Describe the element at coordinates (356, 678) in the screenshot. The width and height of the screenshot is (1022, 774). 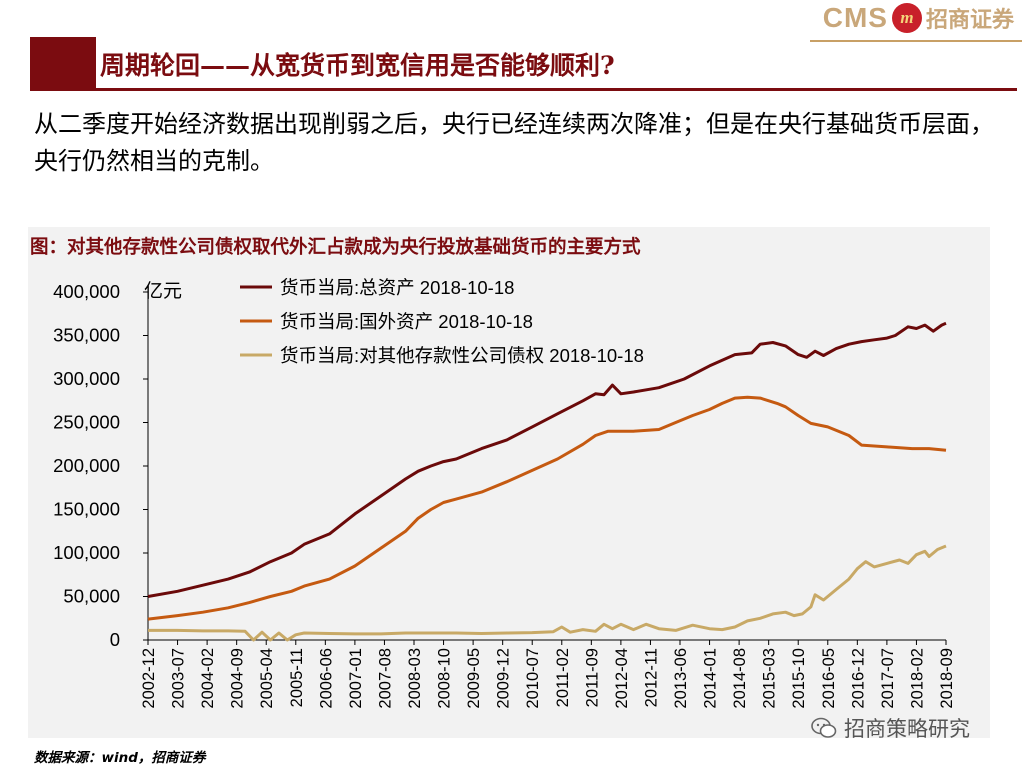
I see `x-tick-label: 2007-01` at that location.